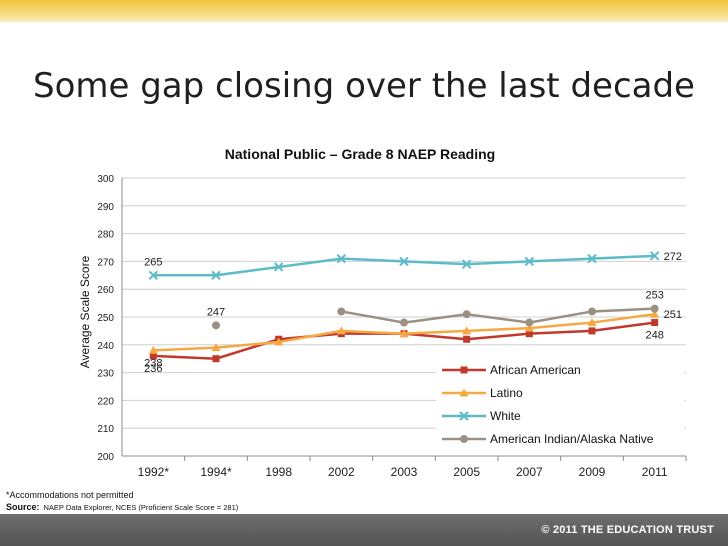  I want to click on legend-label: Latino, so click(506, 393).